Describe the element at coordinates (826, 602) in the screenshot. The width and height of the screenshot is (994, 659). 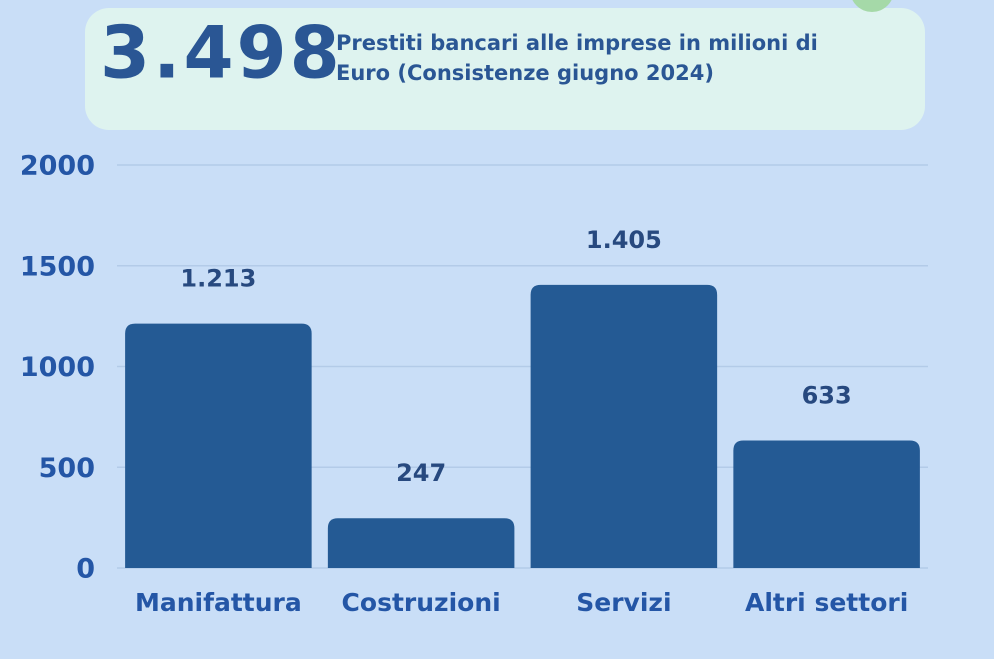
I see `x-tick-label: Altri settori` at that location.